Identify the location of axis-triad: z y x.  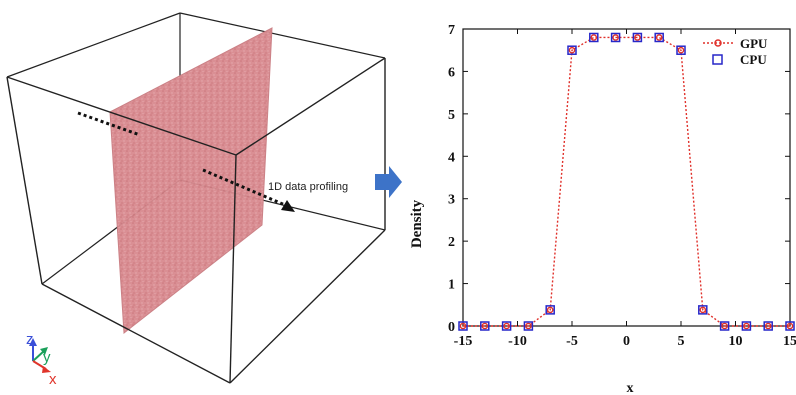
(41, 359).